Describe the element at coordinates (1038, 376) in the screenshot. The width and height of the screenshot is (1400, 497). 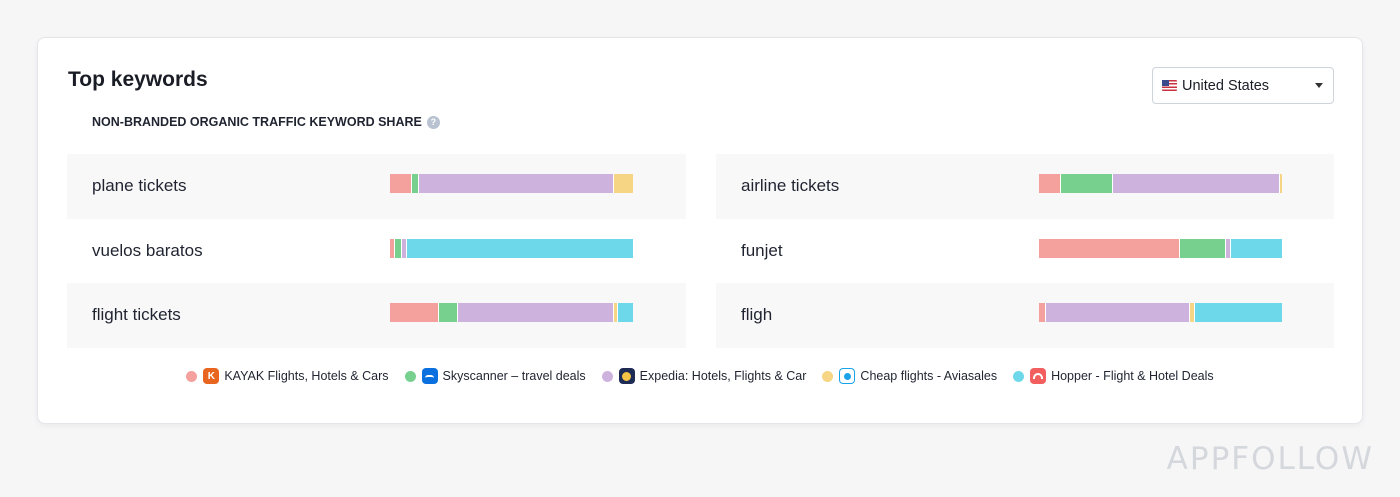
I see `hopper-app-icon` at that location.